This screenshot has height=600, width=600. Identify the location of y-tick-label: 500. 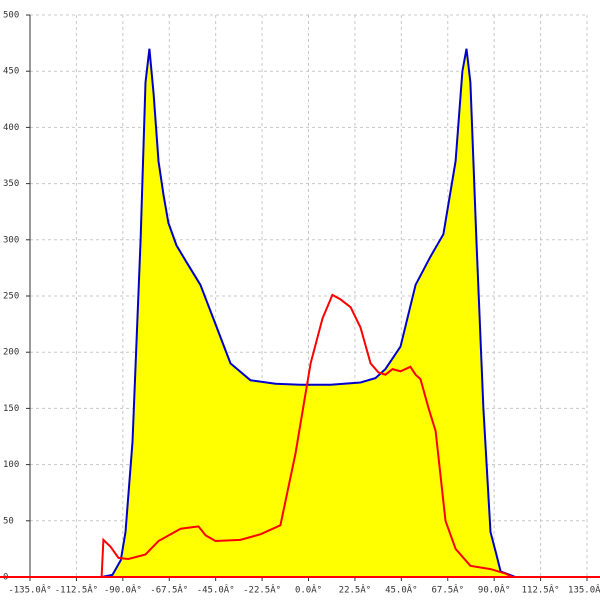
(11, 16).